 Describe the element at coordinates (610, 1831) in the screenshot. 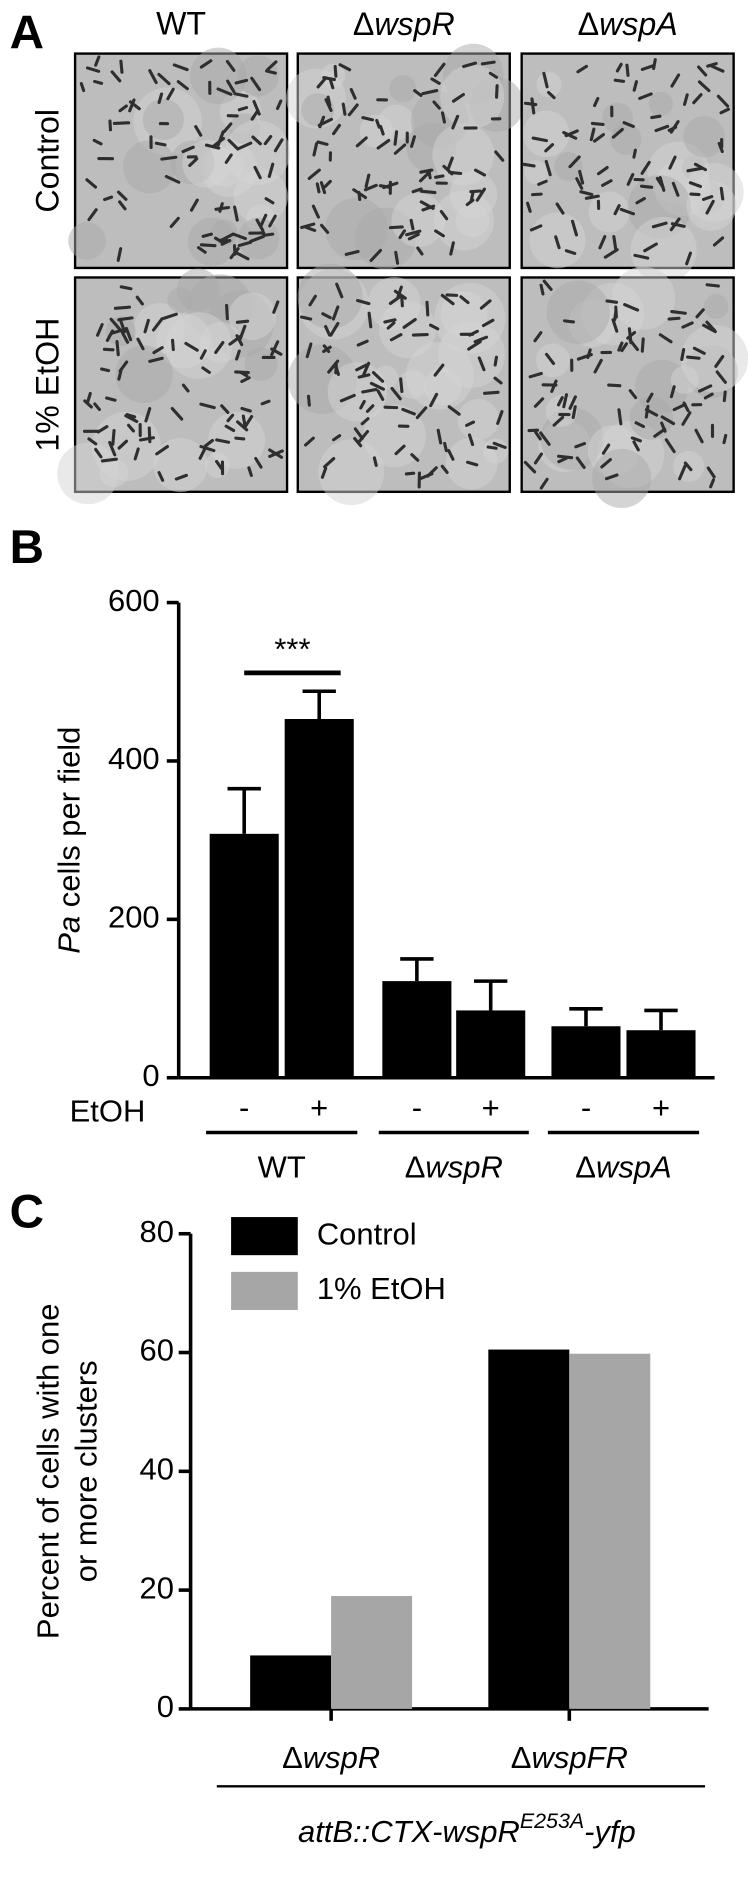

I see `x-axis-label-suffix: -yfp` at that location.